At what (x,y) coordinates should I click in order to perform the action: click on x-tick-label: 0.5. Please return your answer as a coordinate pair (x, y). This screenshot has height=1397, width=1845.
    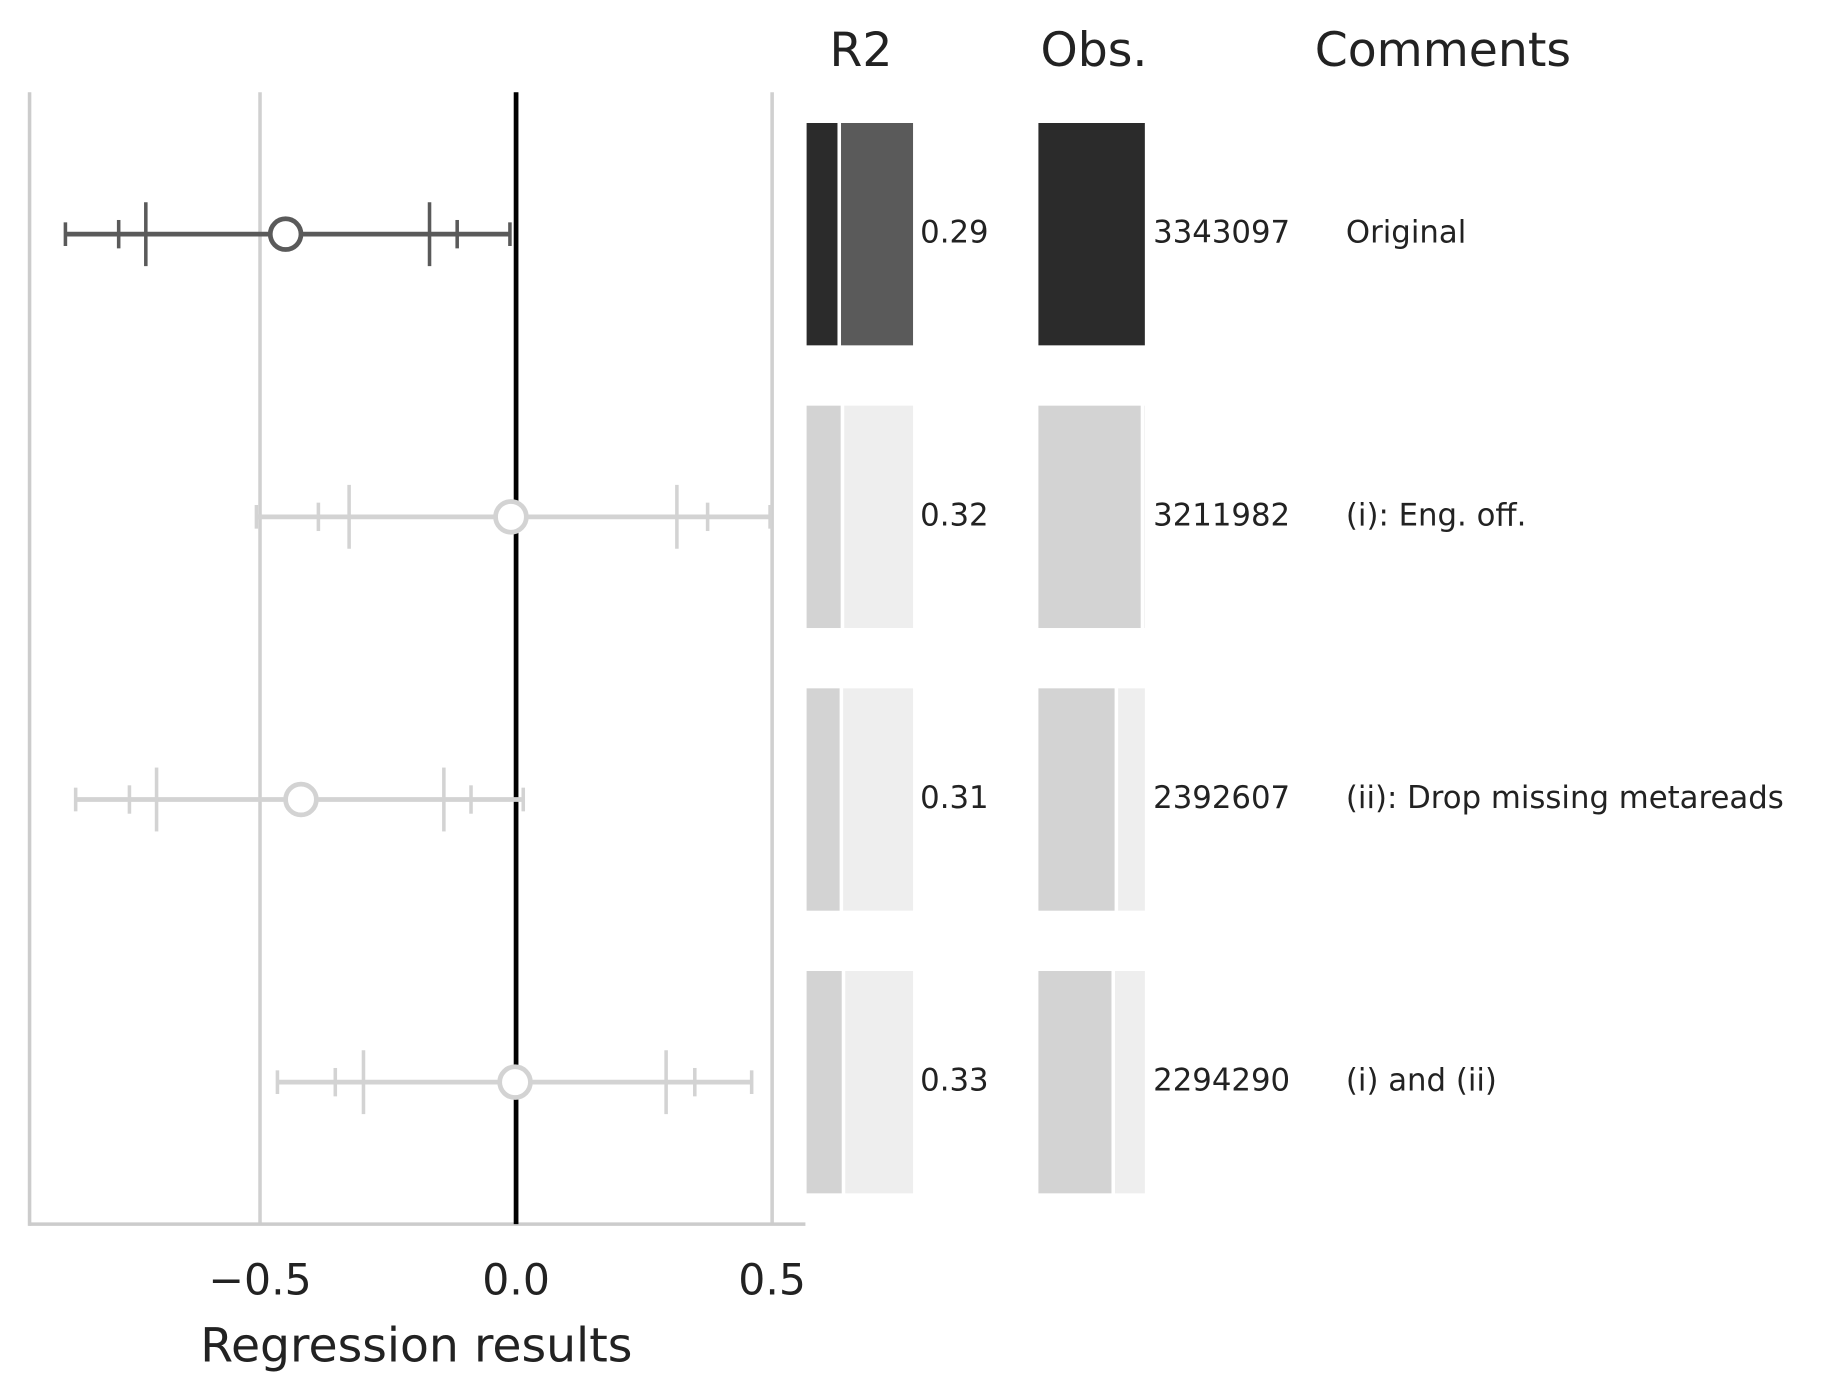
    Looking at the image, I should click on (772, 1281).